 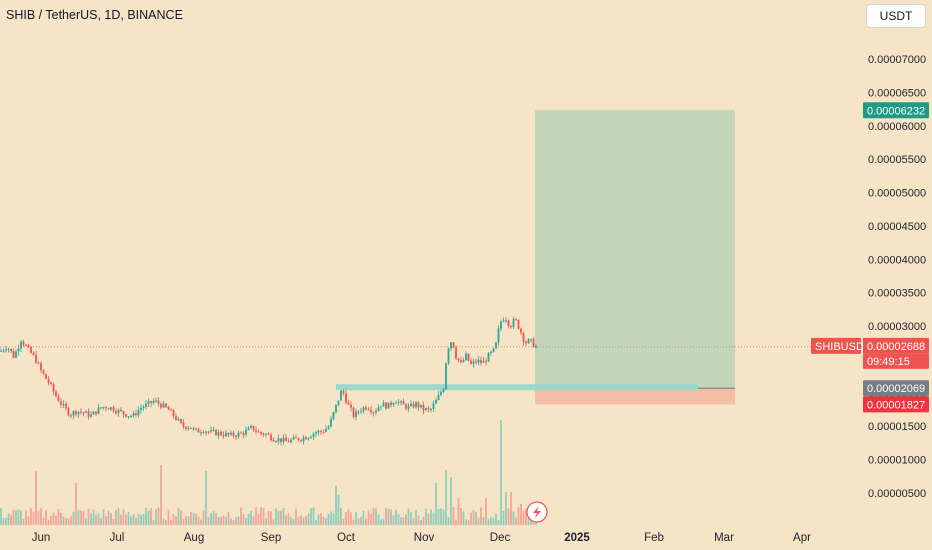 I want to click on flash-icon, so click(x=537, y=512).